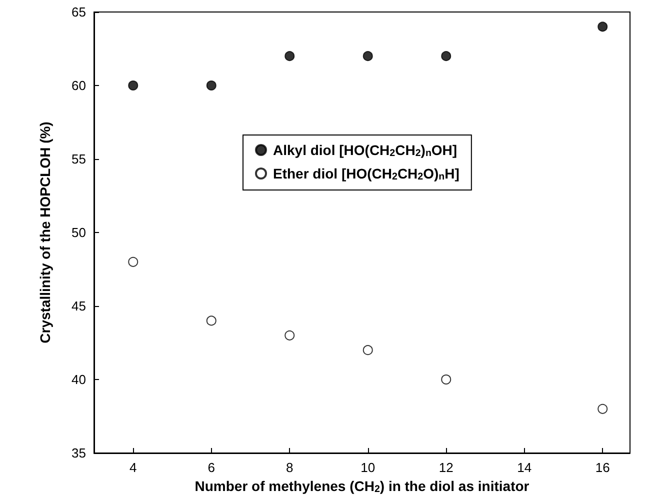  What do you see at coordinates (79, 379) in the screenshot?
I see `y-tick-label: 40` at bounding box center [79, 379].